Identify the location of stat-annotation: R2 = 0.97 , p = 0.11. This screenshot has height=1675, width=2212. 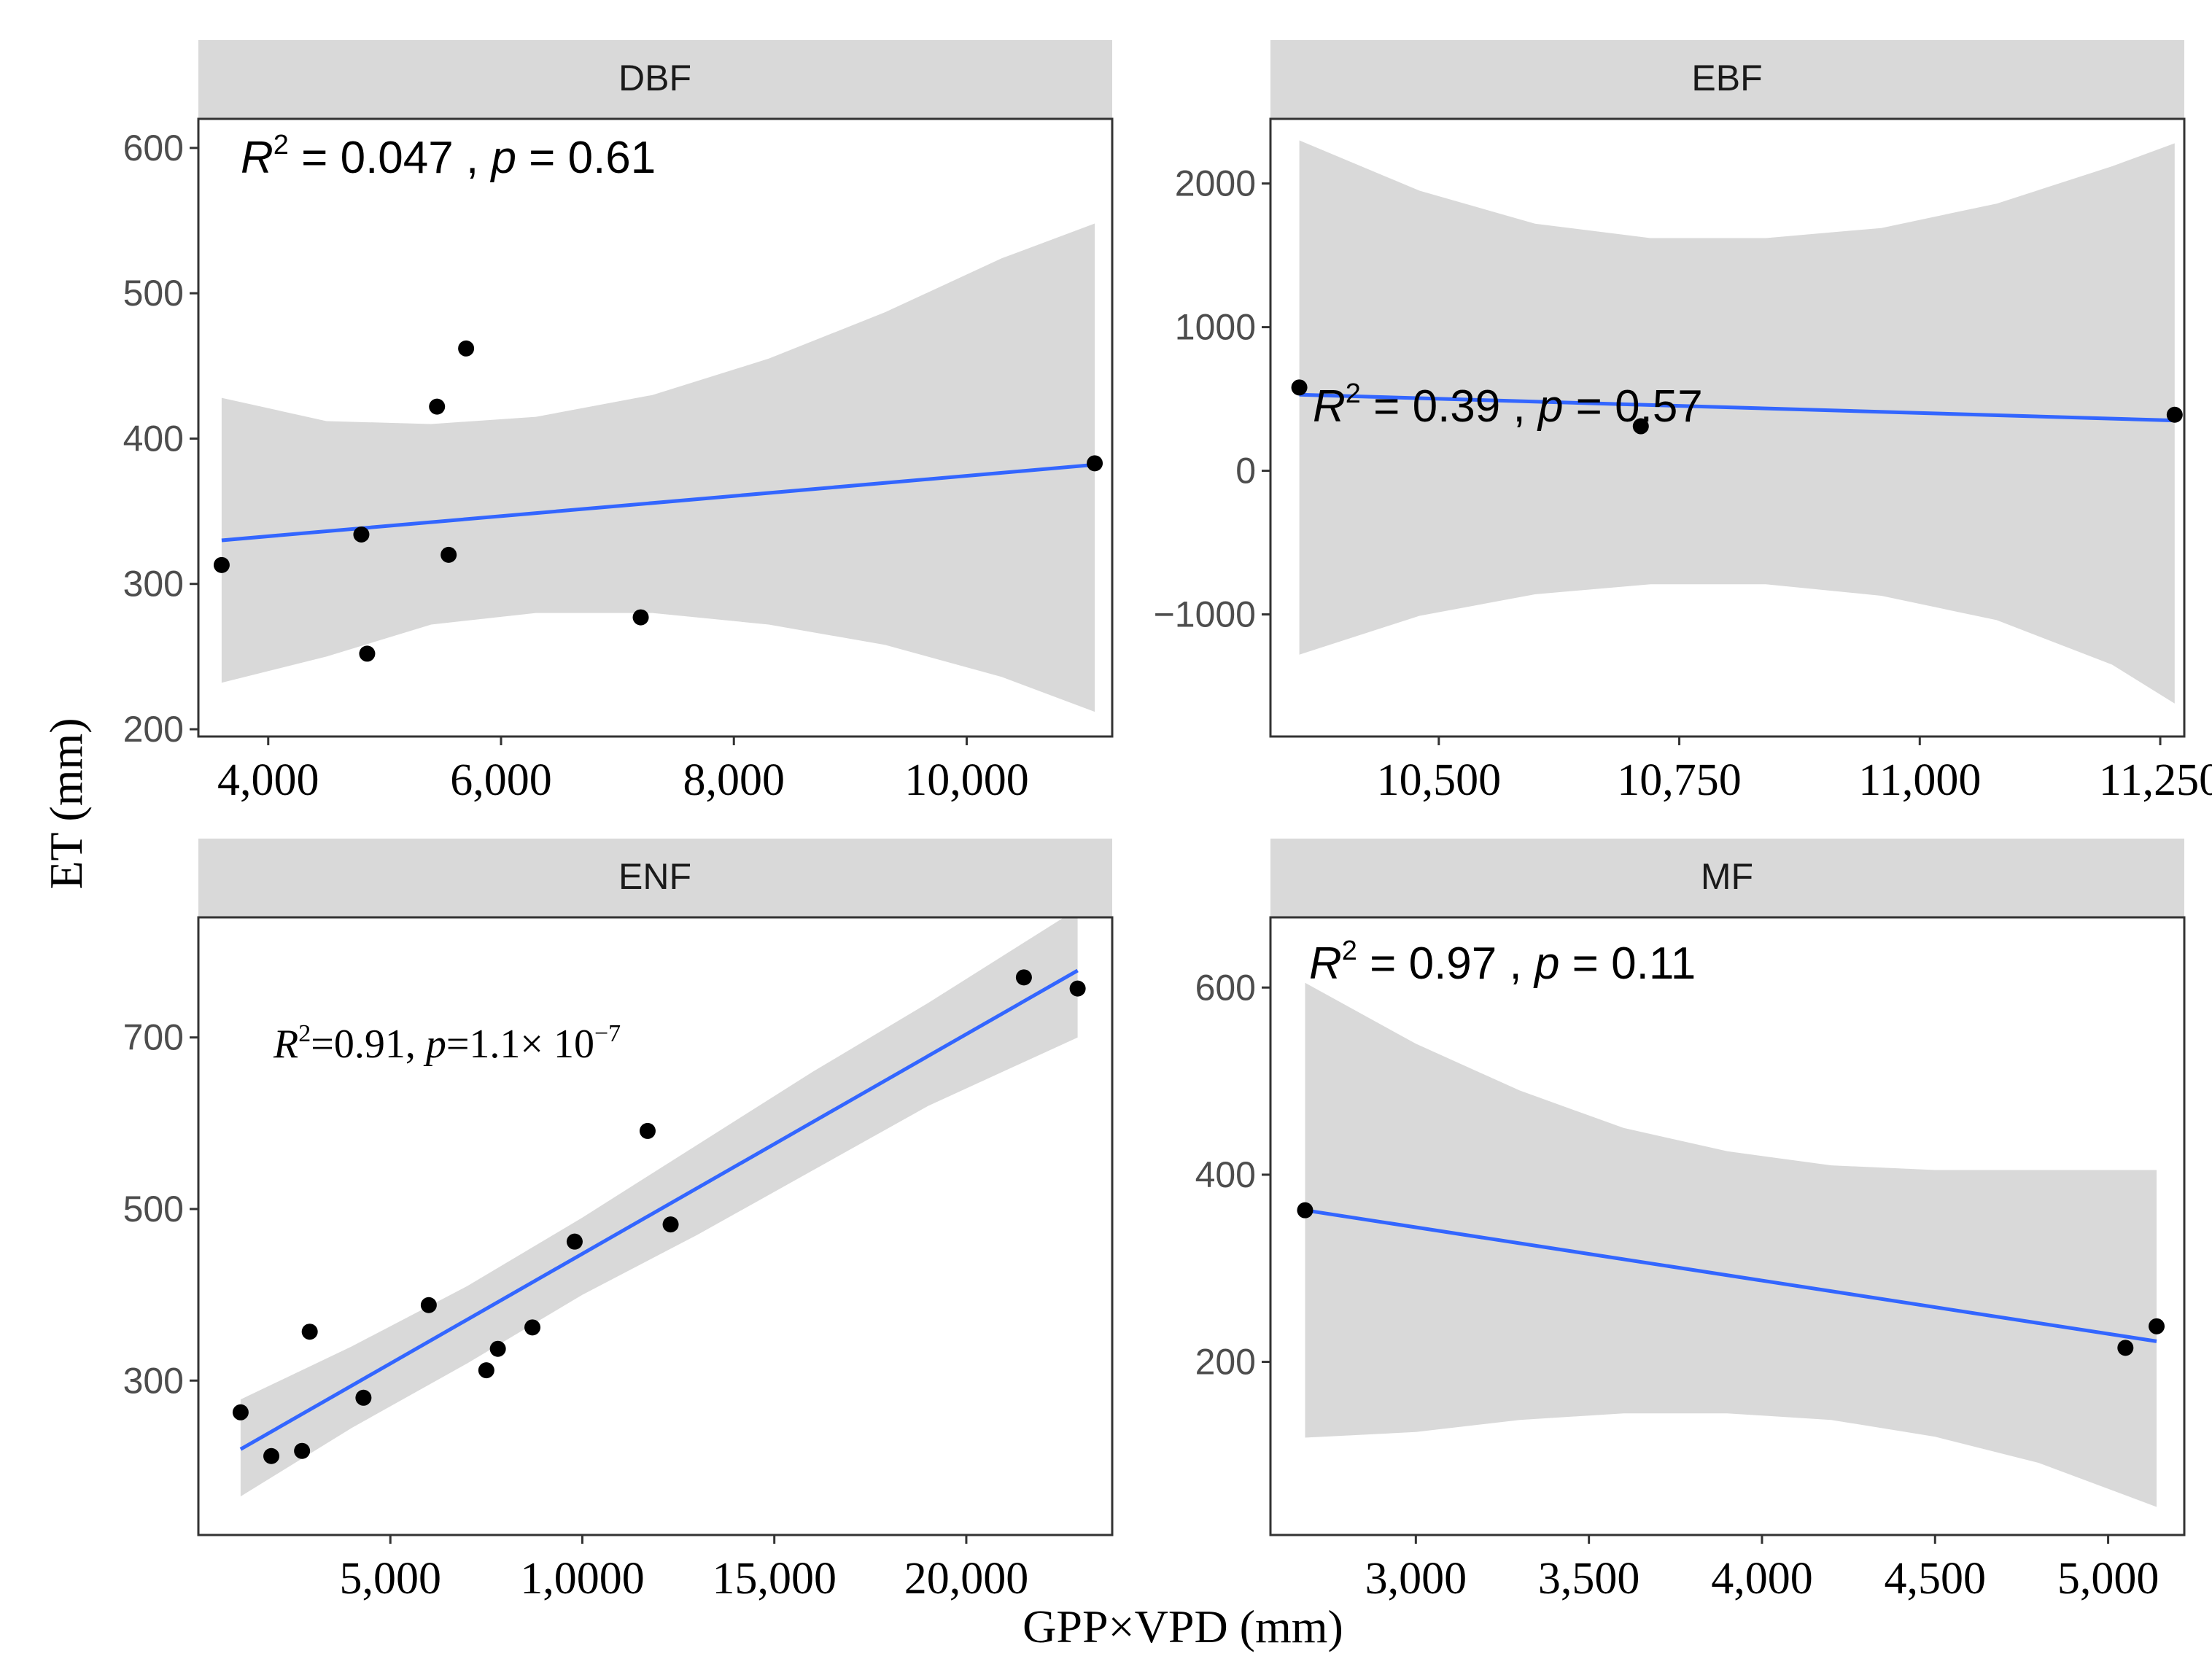
(1503, 963).